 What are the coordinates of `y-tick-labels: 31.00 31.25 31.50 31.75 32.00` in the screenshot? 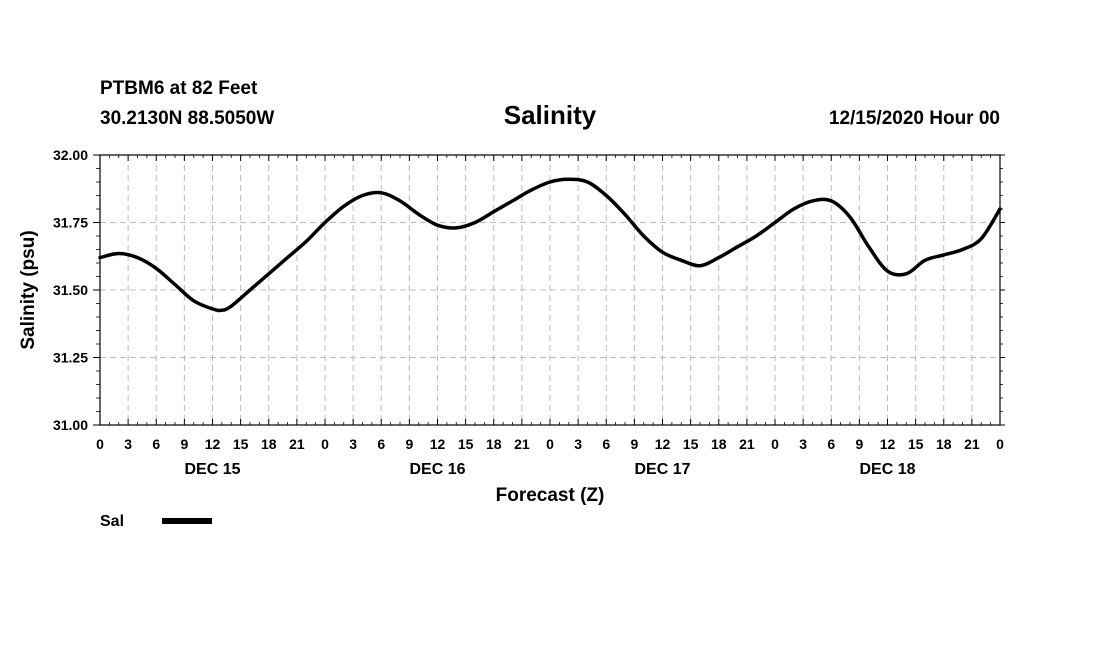 It's located at (70, 290).